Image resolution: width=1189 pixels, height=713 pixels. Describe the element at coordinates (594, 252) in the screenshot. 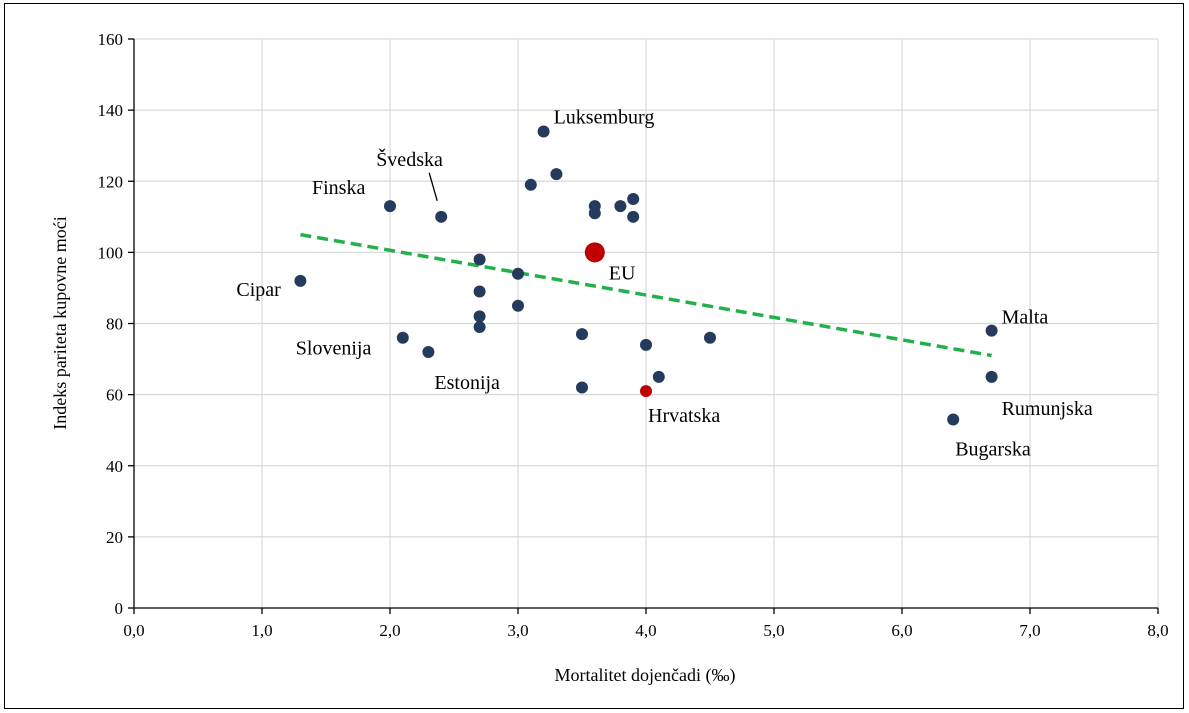

I see `point-eu` at that location.